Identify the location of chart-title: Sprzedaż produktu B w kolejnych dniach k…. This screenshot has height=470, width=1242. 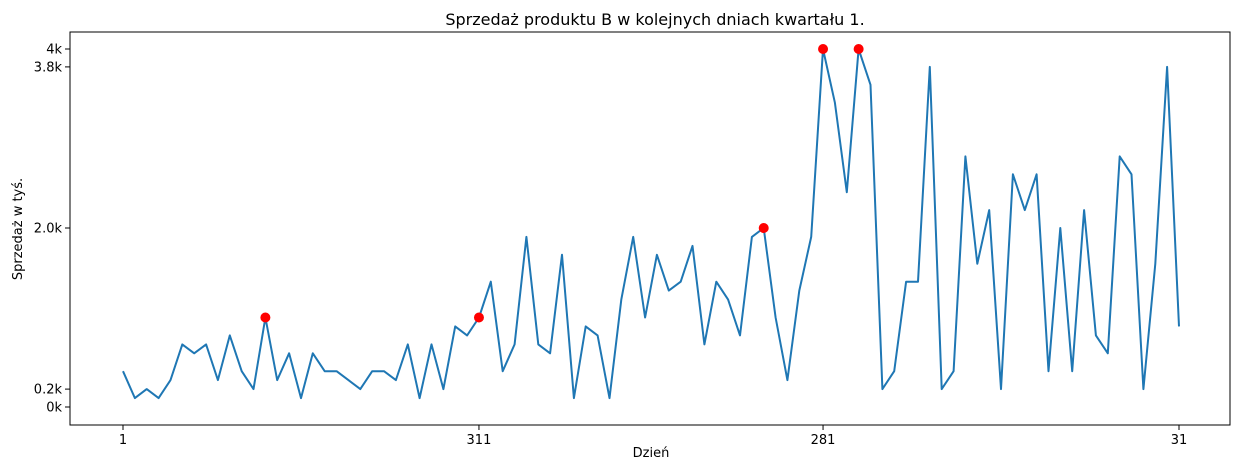
(654, 19).